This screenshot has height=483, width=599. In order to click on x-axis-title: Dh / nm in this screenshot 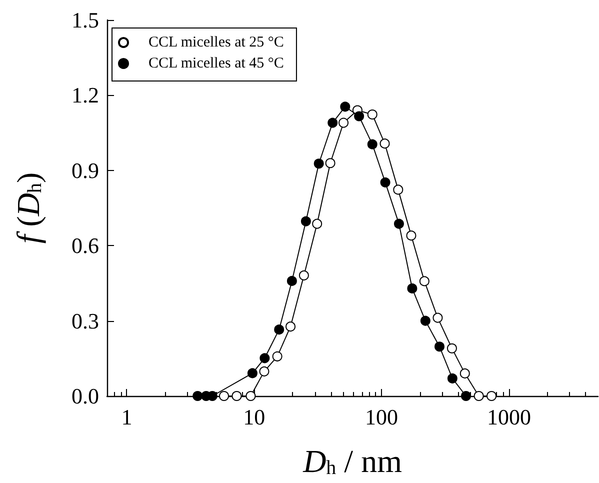, I will do `click(352, 461)`.